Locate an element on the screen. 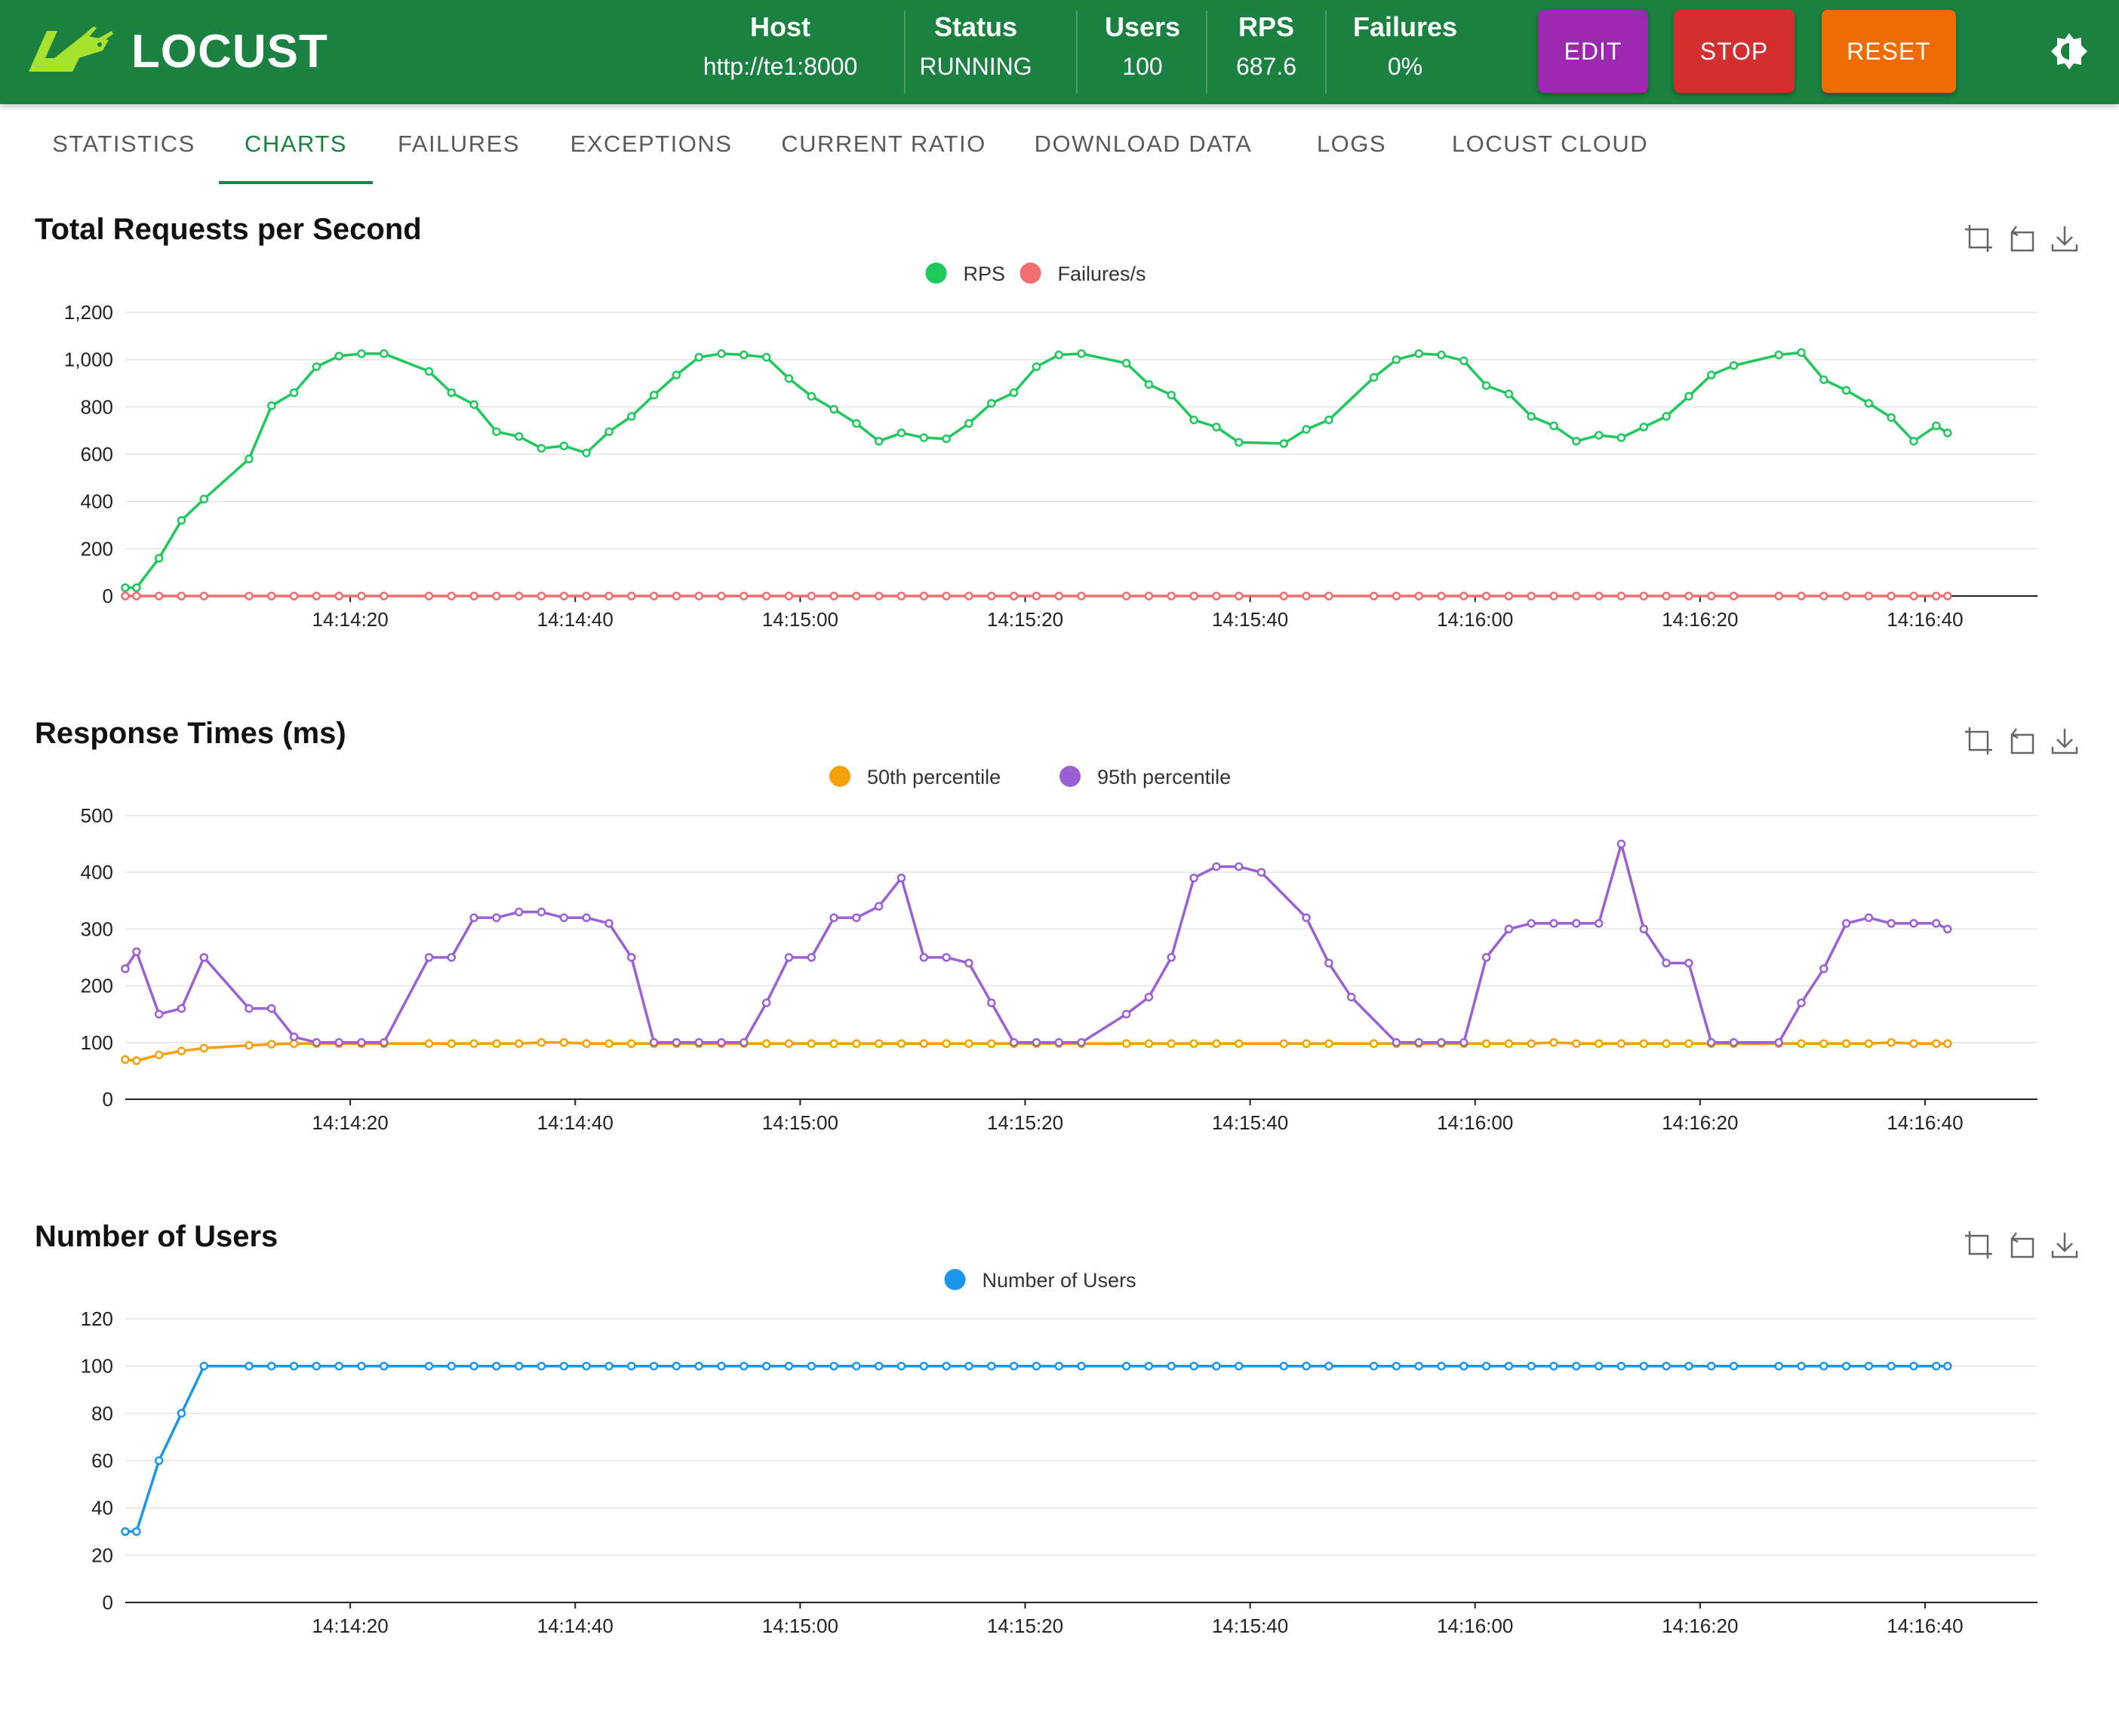 This screenshot has width=2119, height=1736. y-tick-label: 0 is located at coordinates (108, 596).